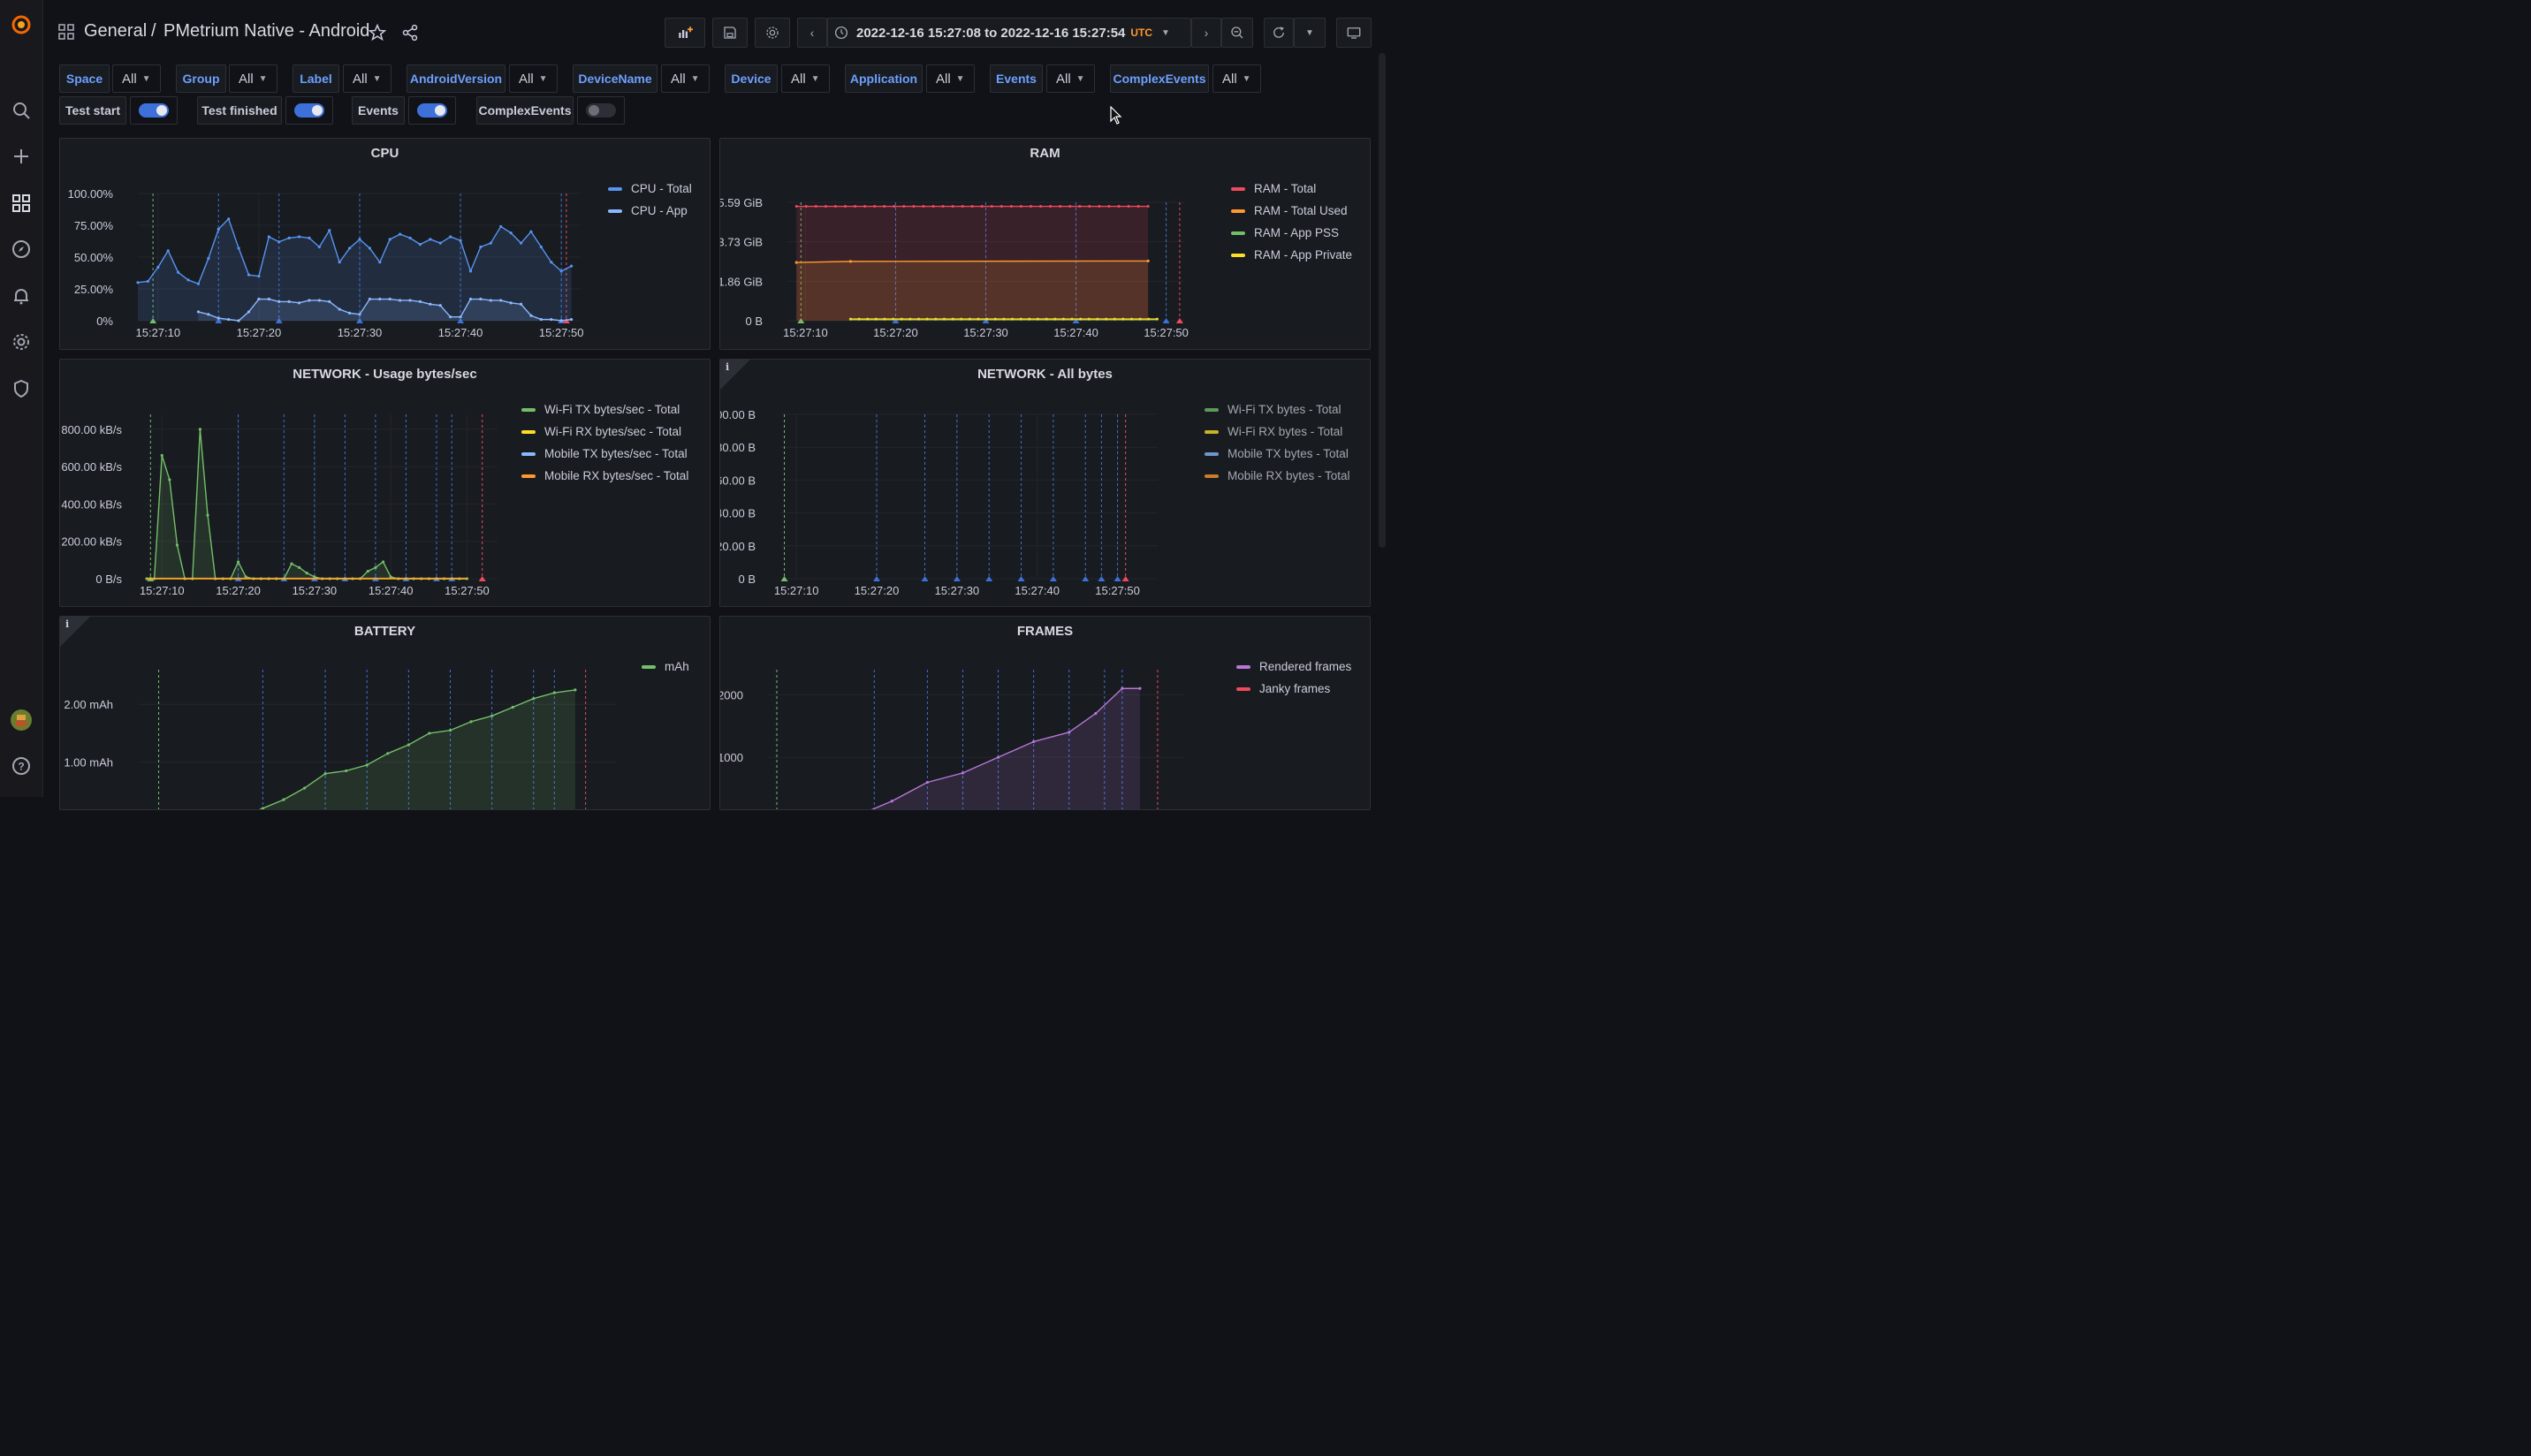 This screenshot has height=1456, width=2531. Describe the element at coordinates (1291, 189) in the screenshot. I see `legend-item: RAM - Total` at that location.